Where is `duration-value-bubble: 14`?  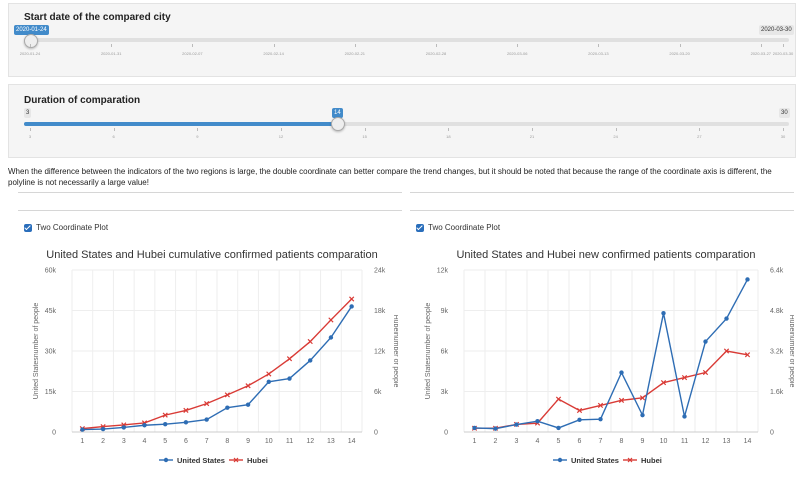 duration-value-bubble: 14 is located at coordinates (337, 113).